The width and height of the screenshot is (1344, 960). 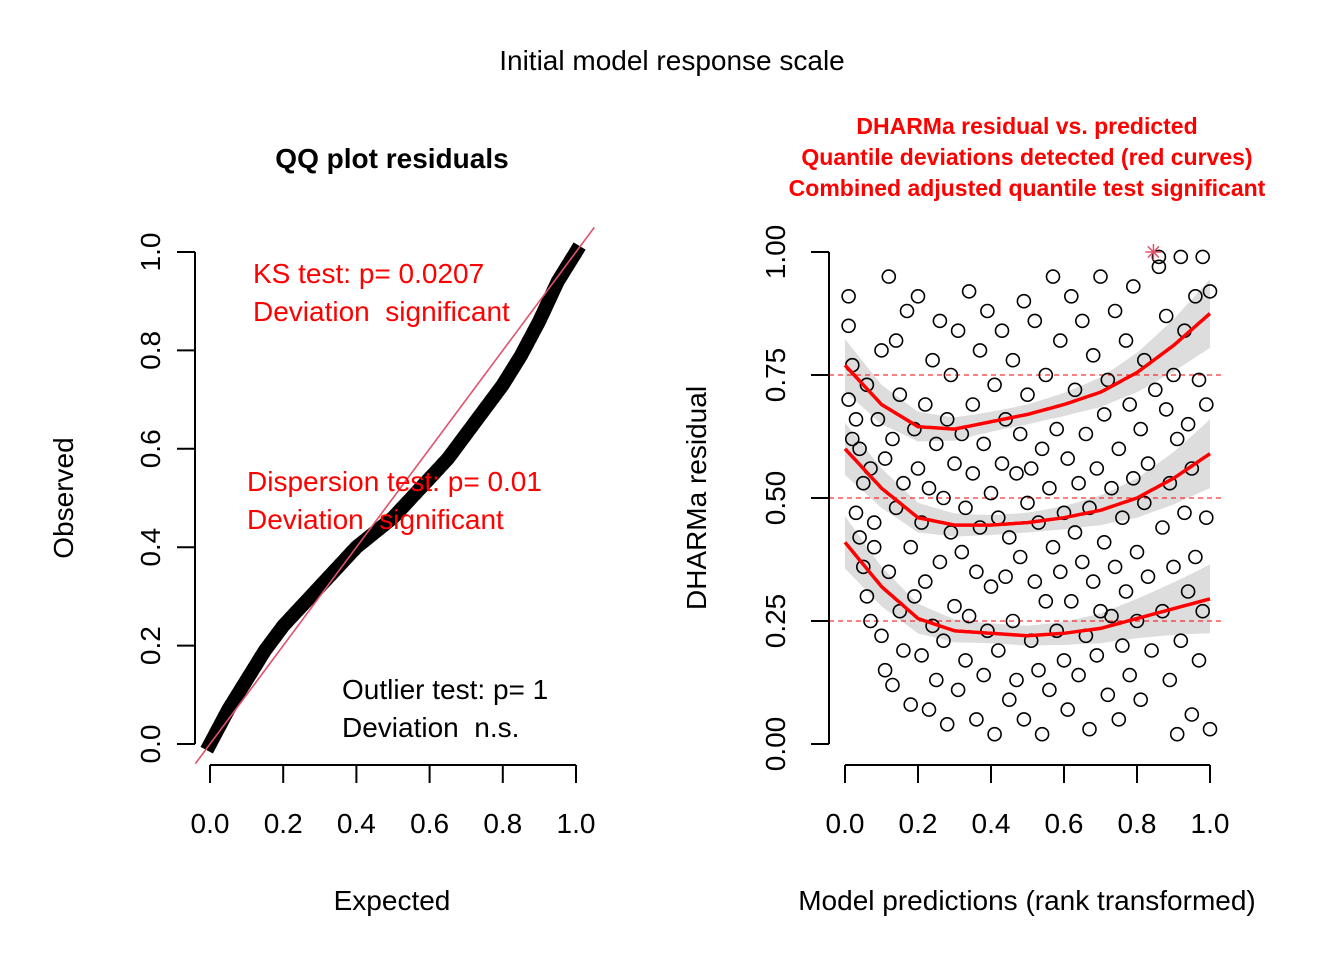 I want to click on outlier-asterisk-stroke, so click(x=1153, y=252).